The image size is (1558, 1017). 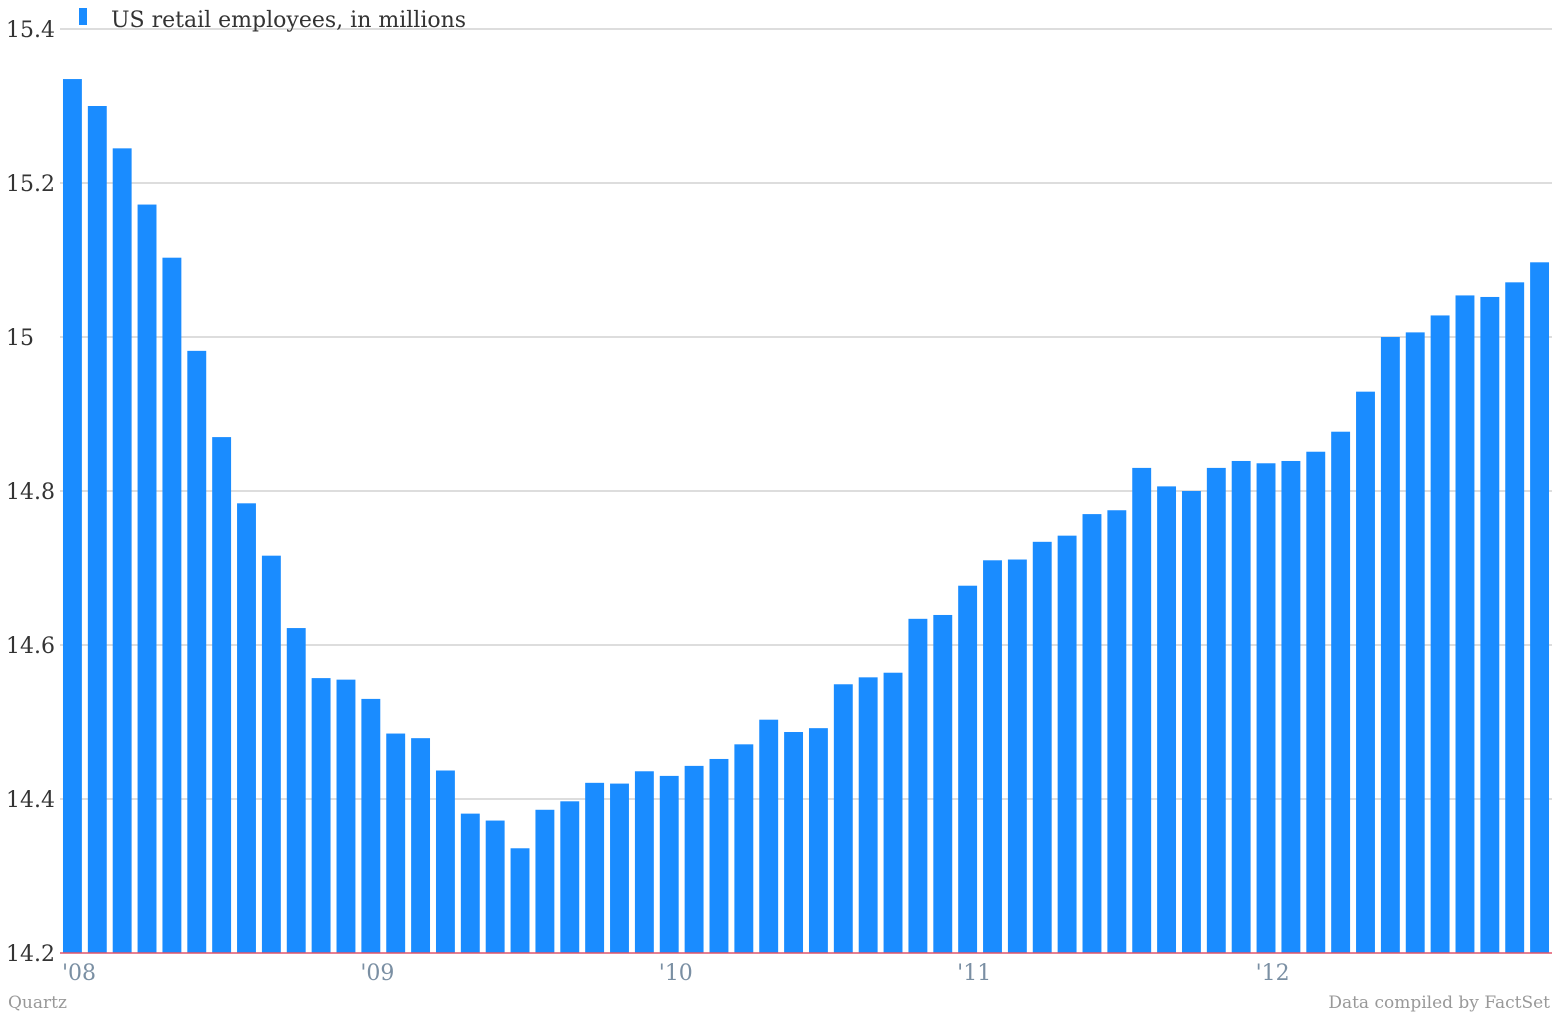 I want to click on x-tick-label: '11, so click(x=974, y=973).